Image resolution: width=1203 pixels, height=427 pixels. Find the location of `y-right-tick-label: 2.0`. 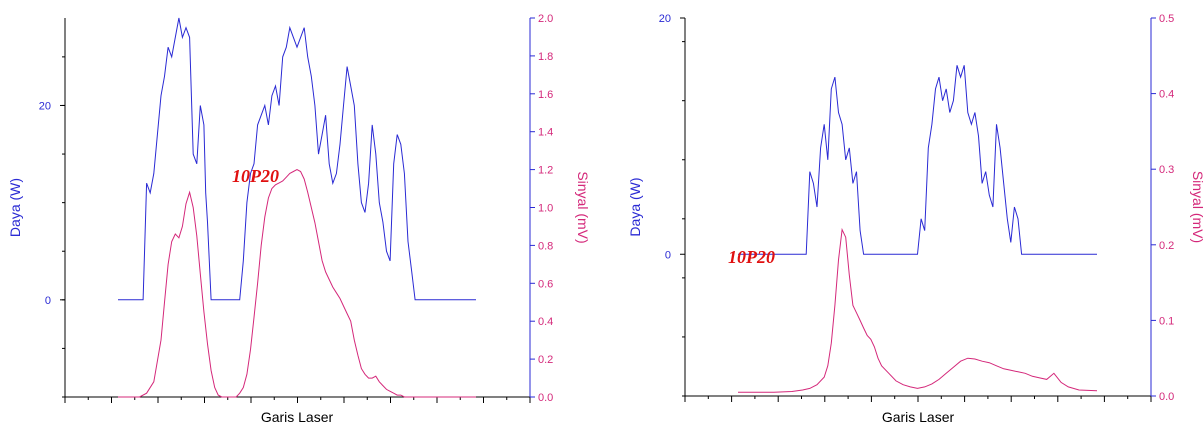

y-right-tick-label: 2.0 is located at coordinates (545, 19).